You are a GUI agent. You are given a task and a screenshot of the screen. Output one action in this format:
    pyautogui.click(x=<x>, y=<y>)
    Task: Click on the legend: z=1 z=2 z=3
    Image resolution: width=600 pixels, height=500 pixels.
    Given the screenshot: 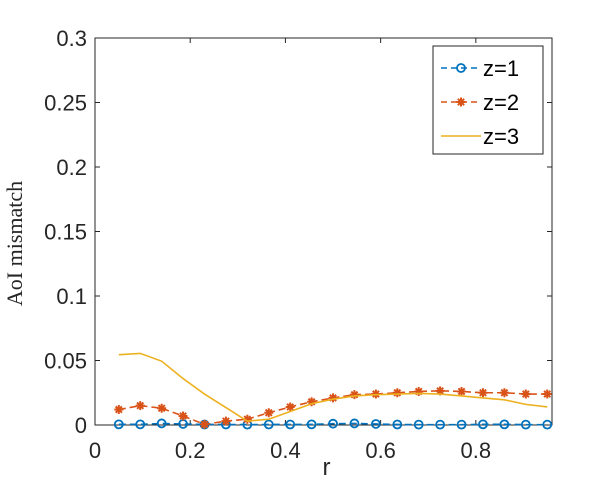 What is the action you would take?
    pyautogui.click(x=488, y=100)
    